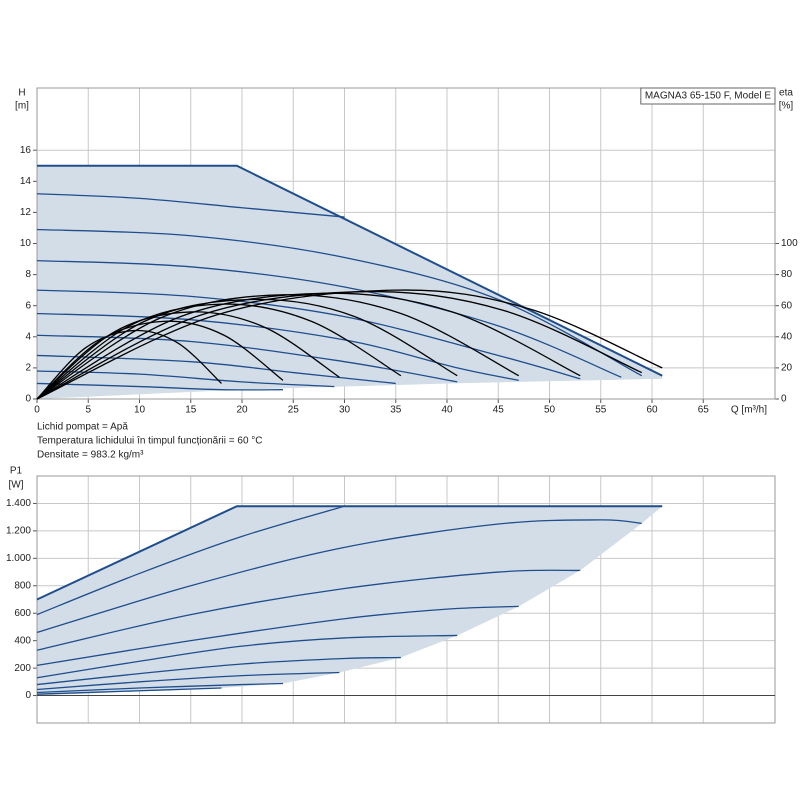 The height and width of the screenshot is (800, 800). I want to click on y-tick-label: 400, so click(22, 640).